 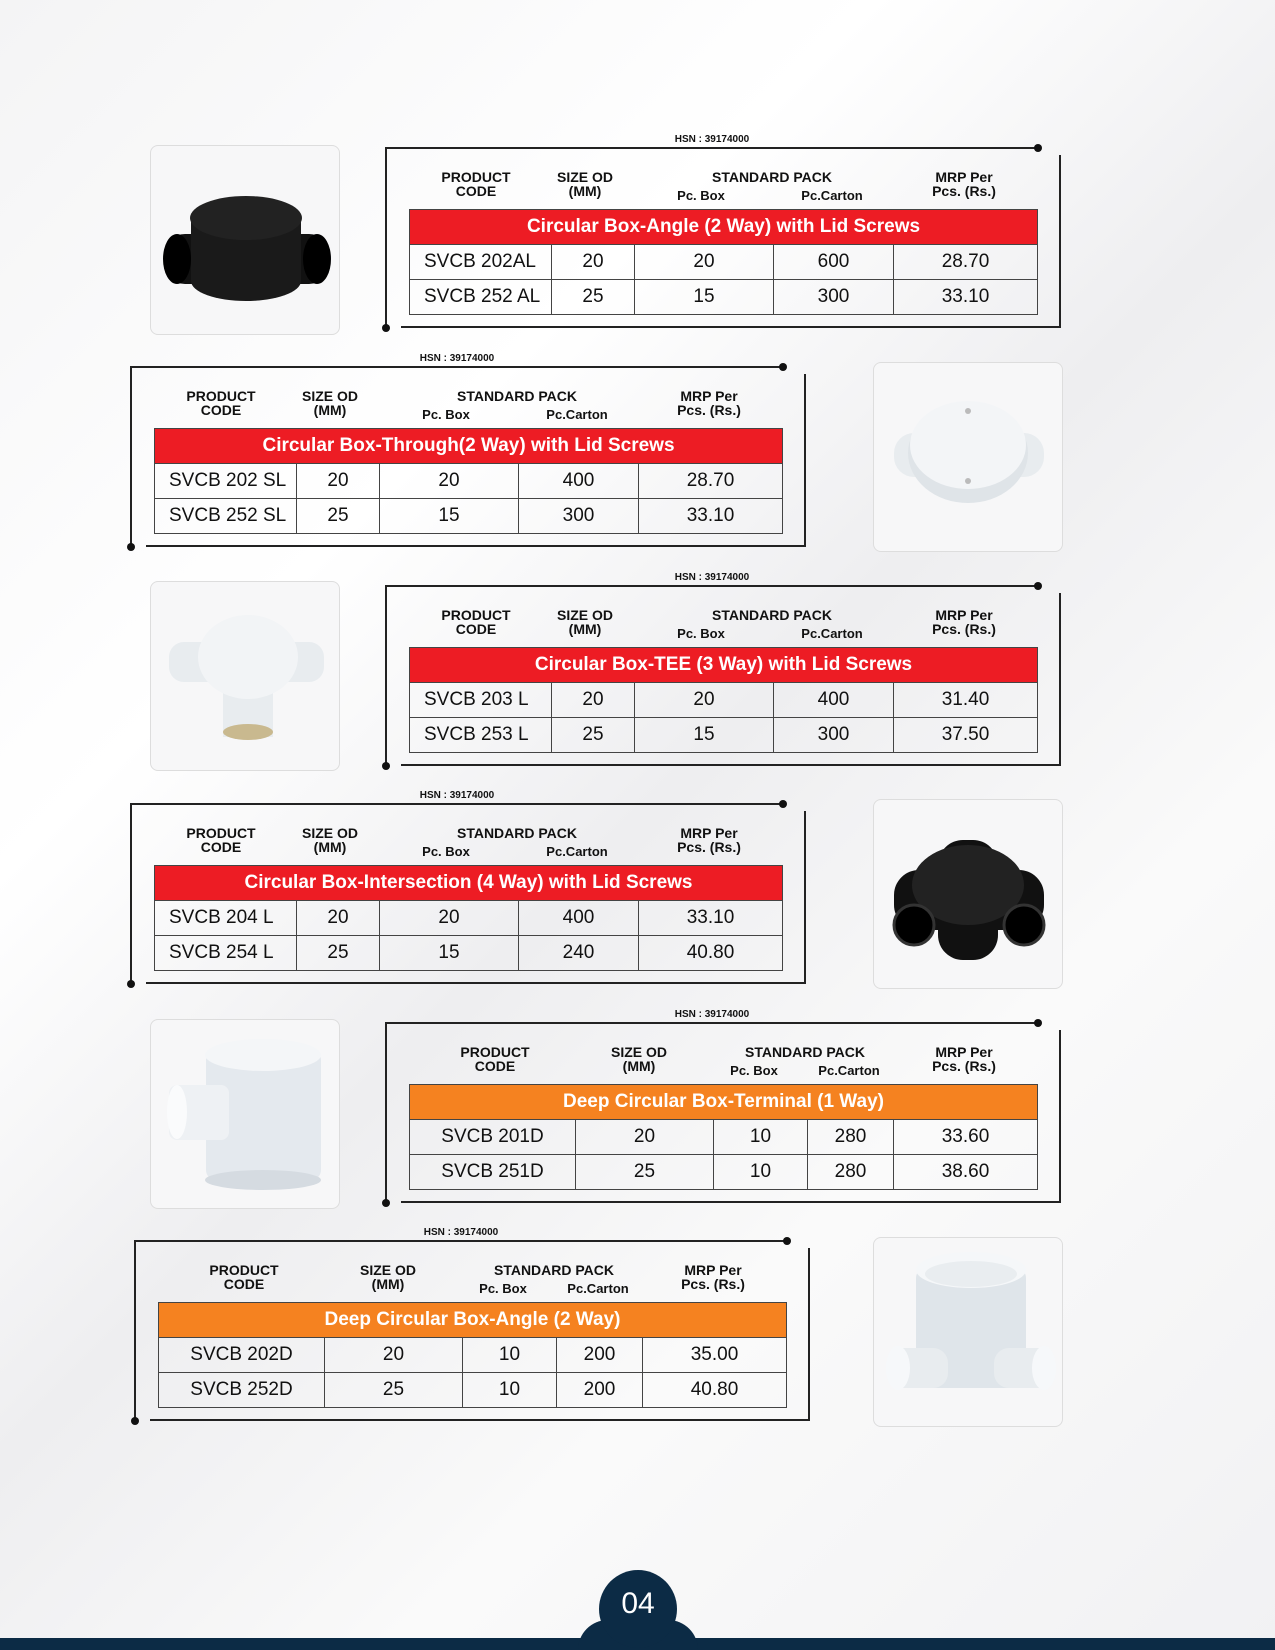 I want to click on product-title-bar: Deep Circular Box-Terminal (1 Way), so click(x=723, y=1102).